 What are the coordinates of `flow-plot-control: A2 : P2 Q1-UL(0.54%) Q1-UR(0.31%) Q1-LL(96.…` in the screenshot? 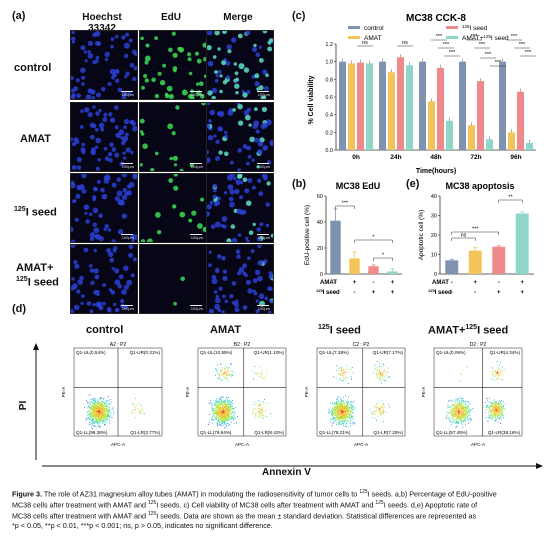 It's located at (112, 394).